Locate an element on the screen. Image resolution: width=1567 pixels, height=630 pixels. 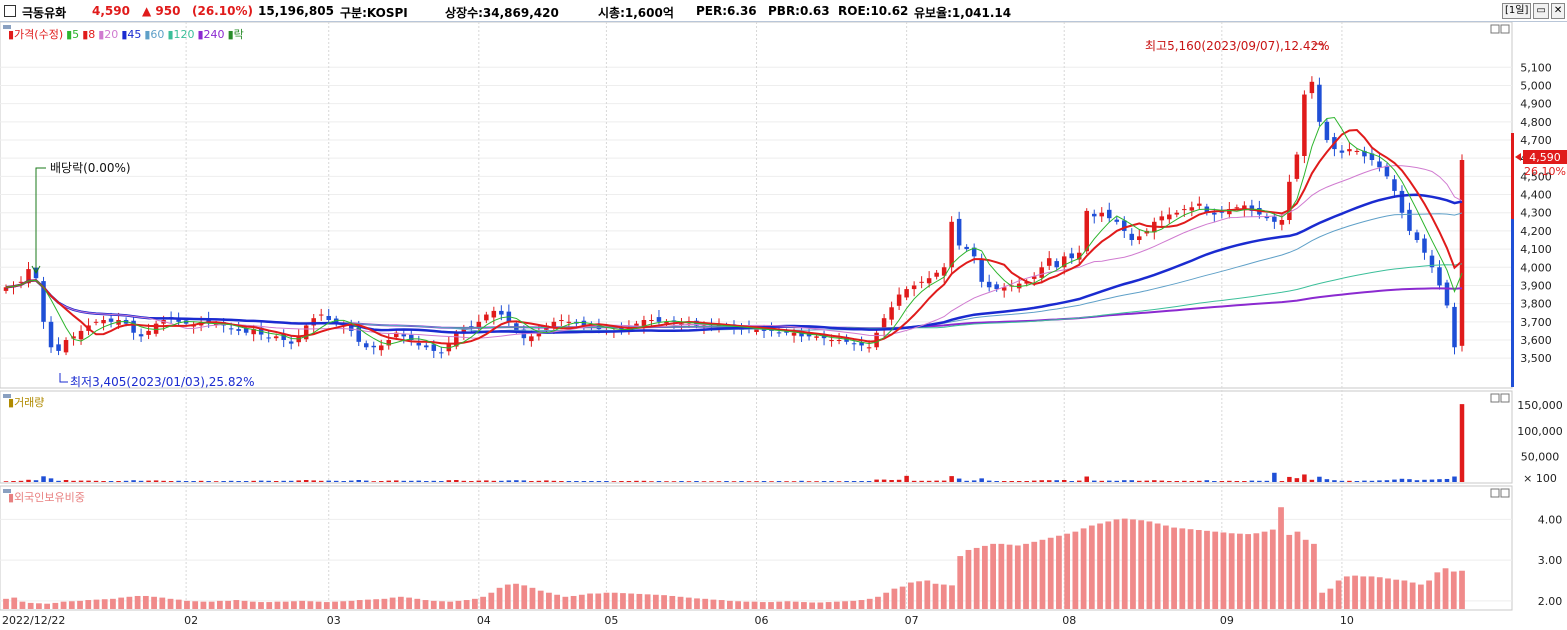
foreign-minimize-icon is located at coordinates (1495, 493).